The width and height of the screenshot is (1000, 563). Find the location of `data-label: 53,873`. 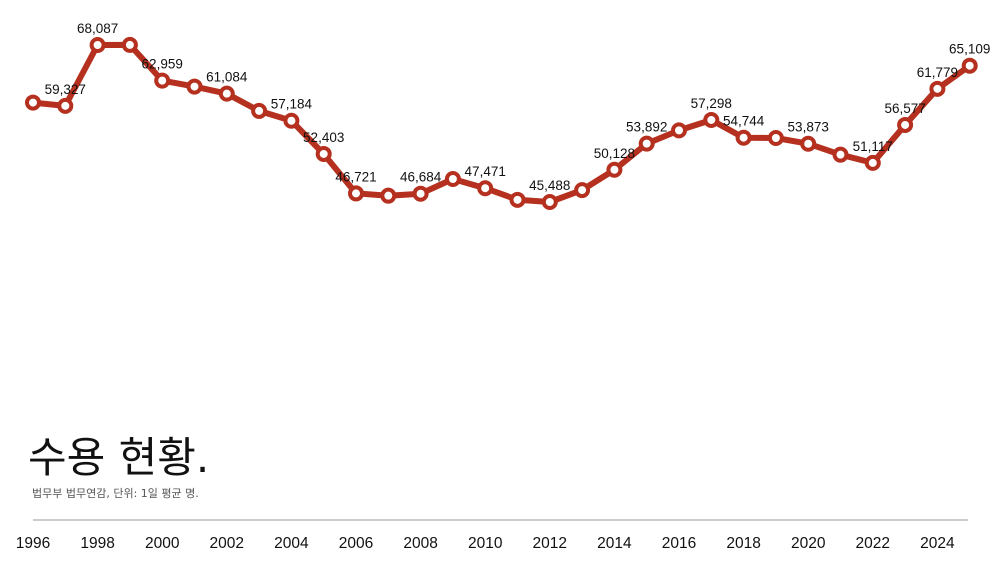

data-label: 53,873 is located at coordinates (808, 127).